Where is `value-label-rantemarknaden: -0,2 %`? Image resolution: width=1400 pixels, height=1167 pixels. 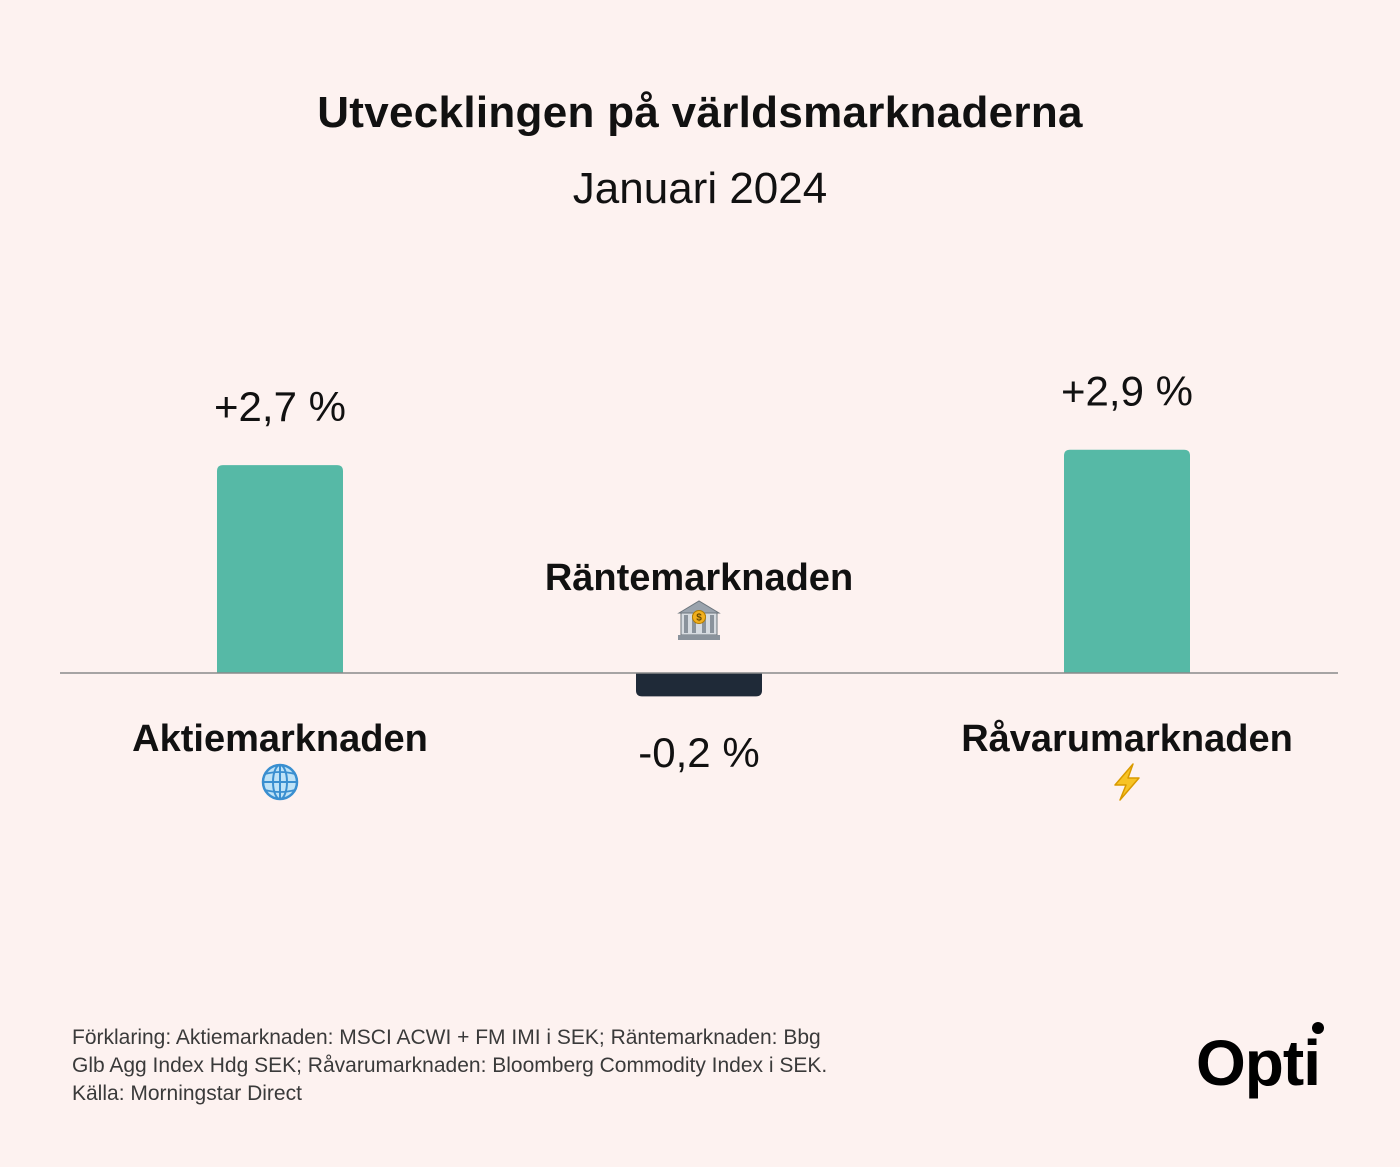
value-label-rantemarknaden: -0,2 % is located at coordinates (698, 752).